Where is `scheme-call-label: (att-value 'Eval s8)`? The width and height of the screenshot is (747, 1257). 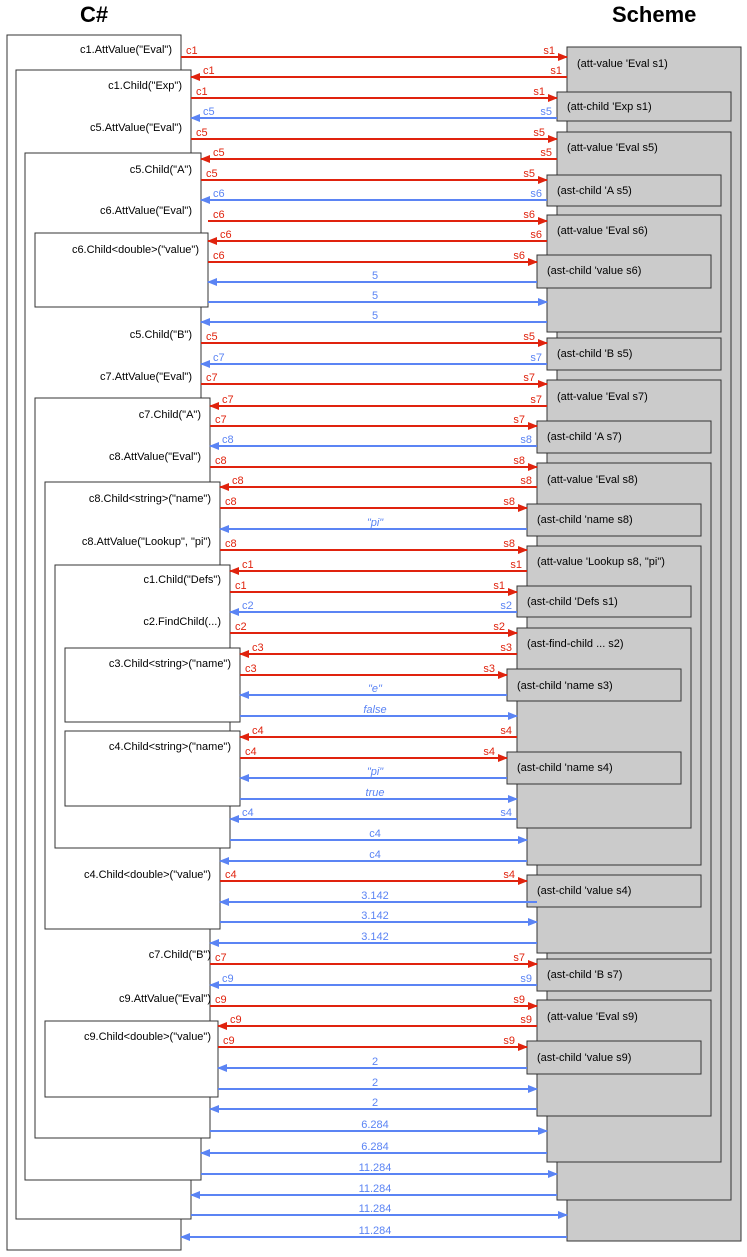 scheme-call-label: (att-value 'Eval s8) is located at coordinates (592, 480).